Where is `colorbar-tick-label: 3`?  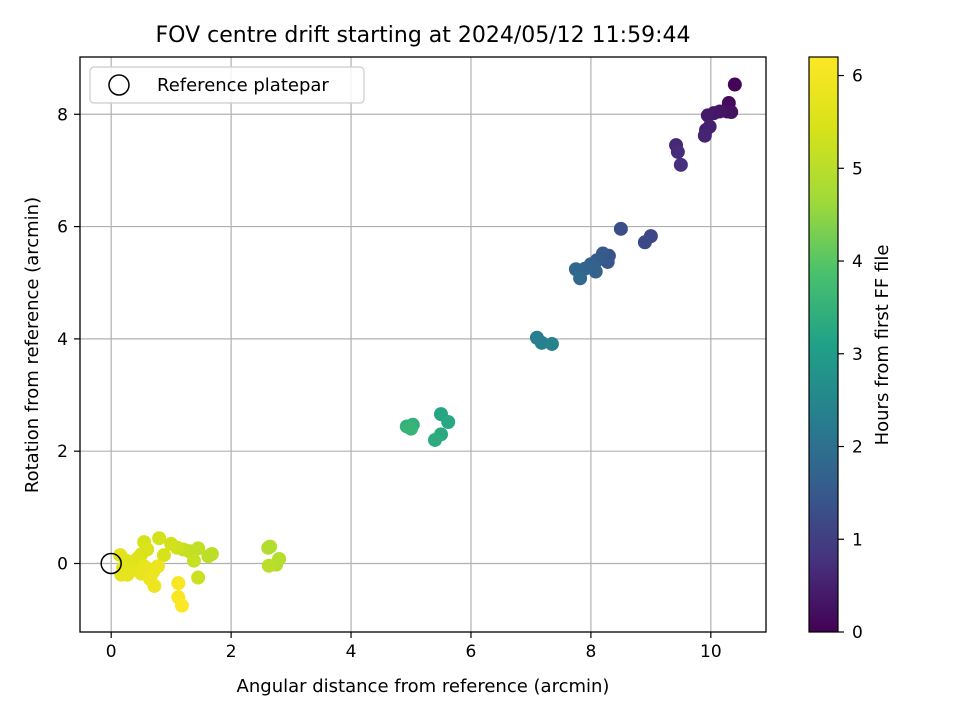
colorbar-tick-label: 3 is located at coordinates (857, 355).